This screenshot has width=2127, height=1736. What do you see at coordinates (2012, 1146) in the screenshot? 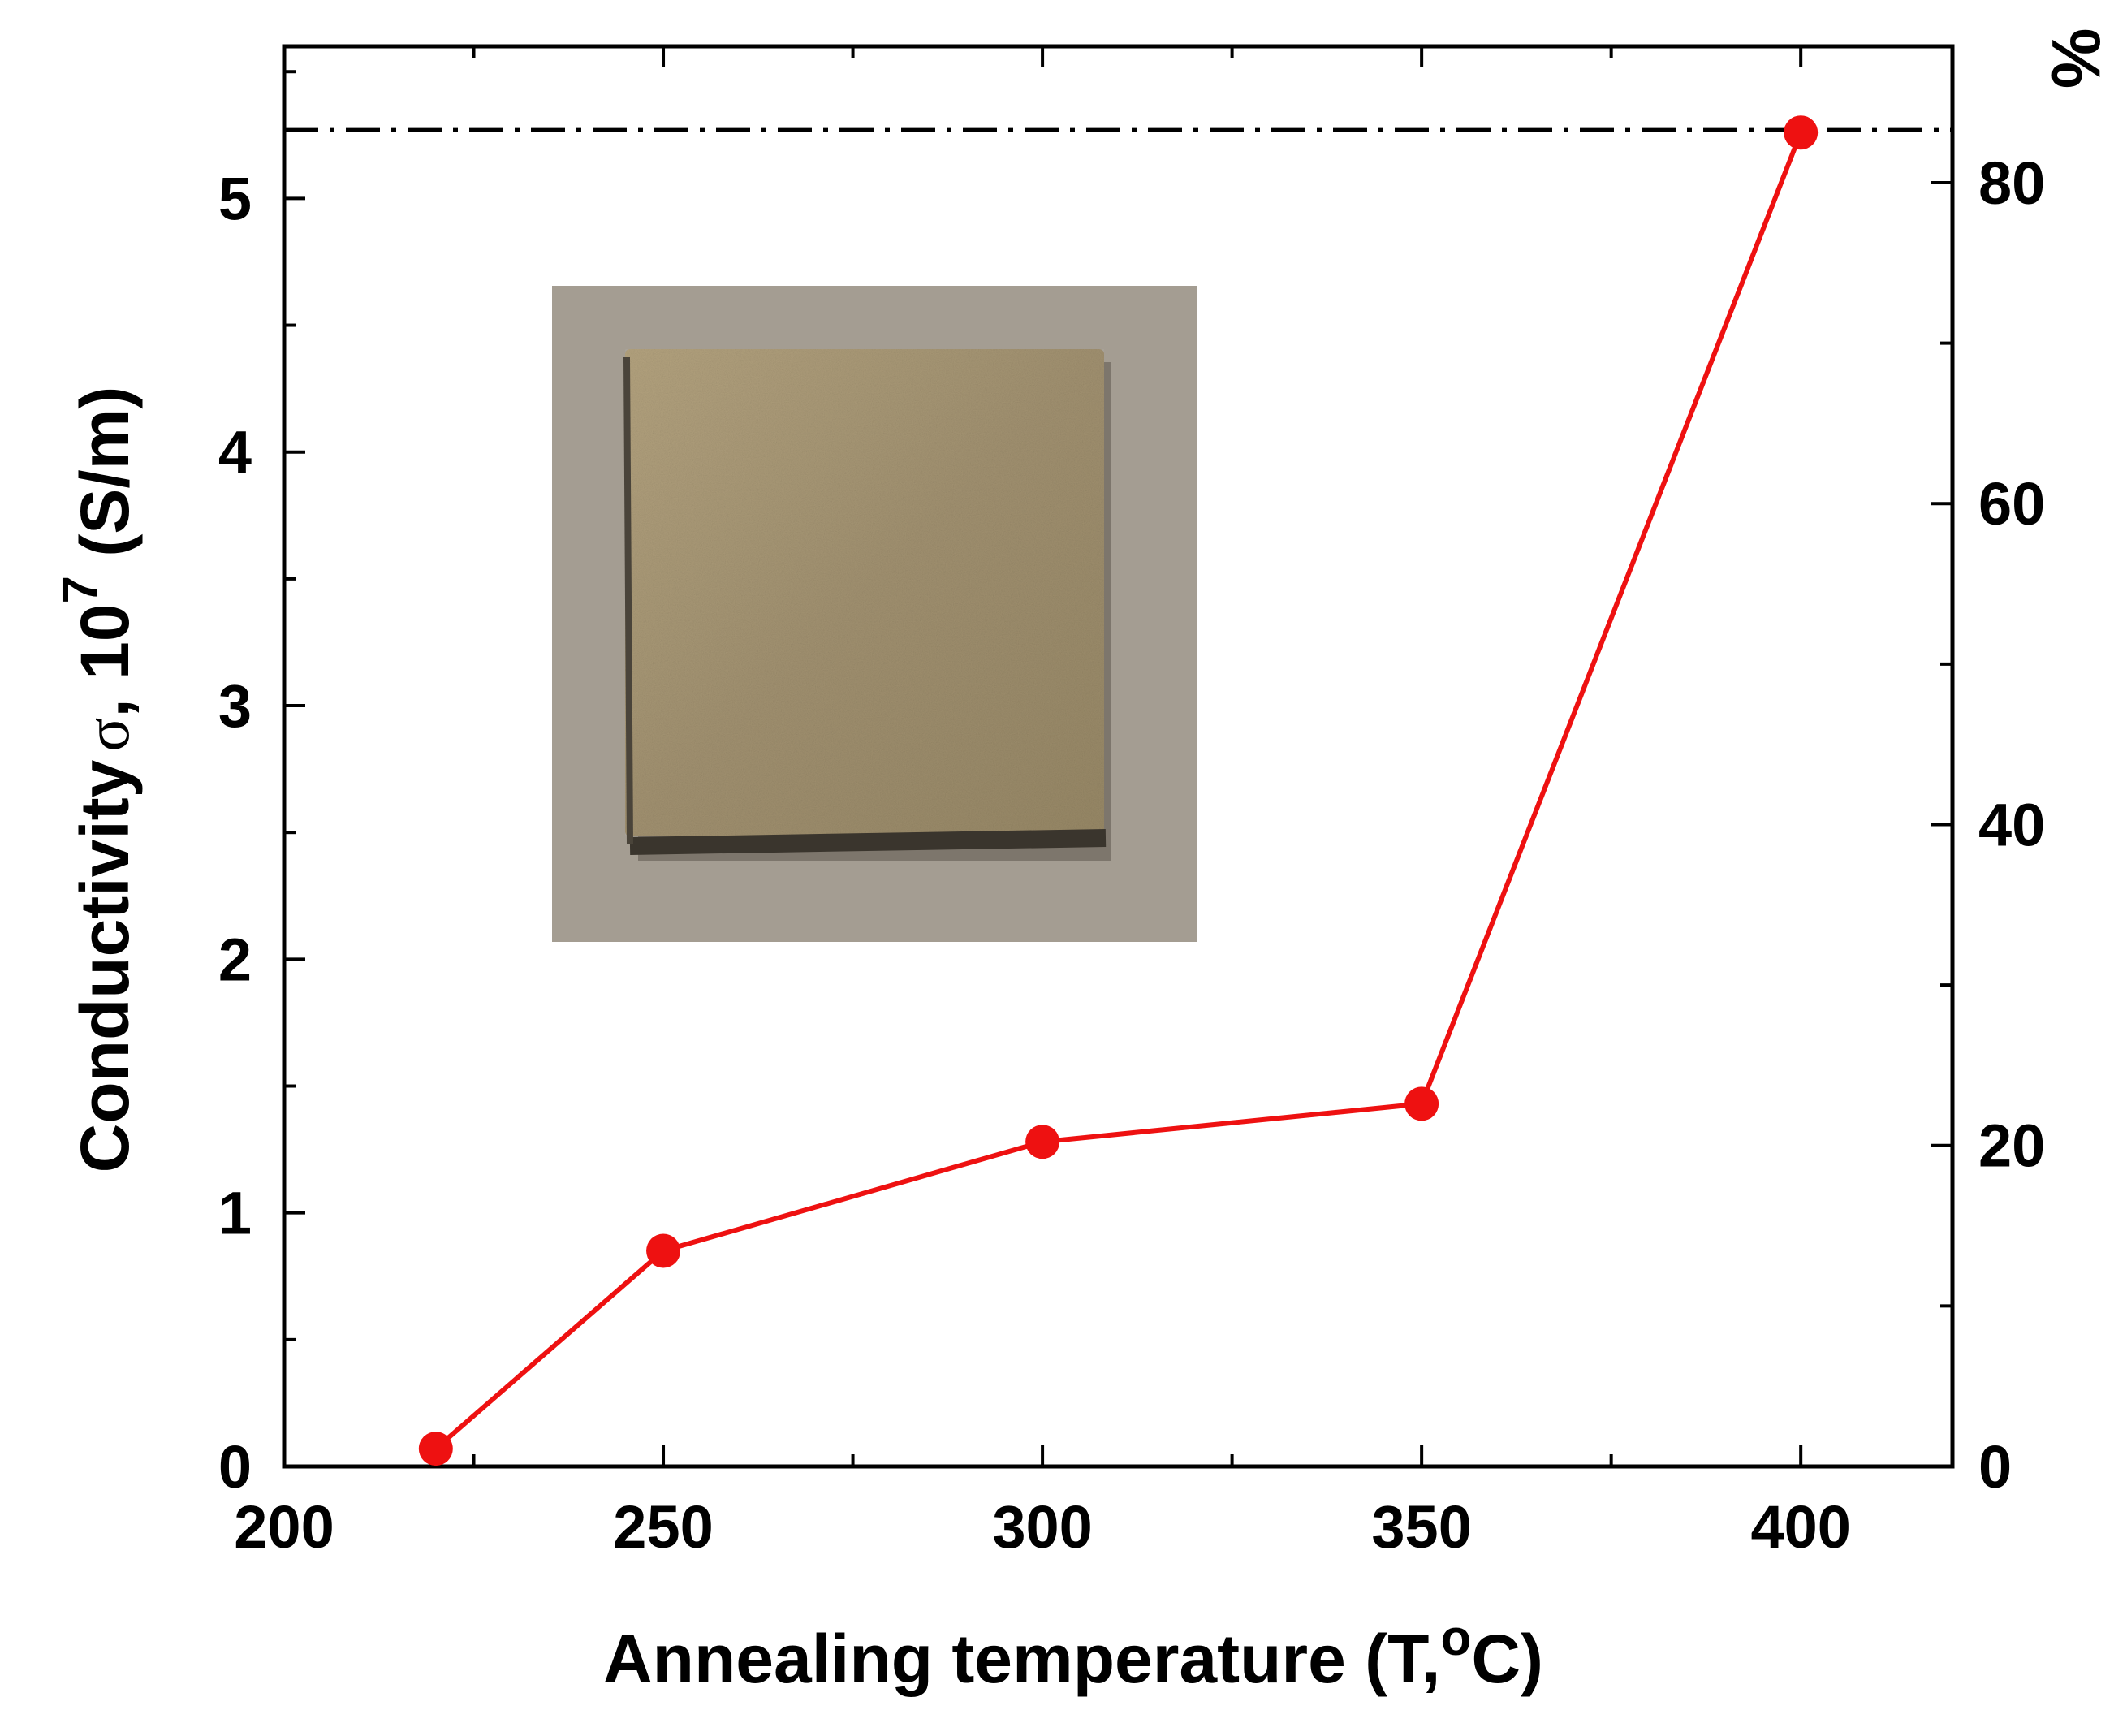
I see `y2-tick-label: 20` at bounding box center [2012, 1146].